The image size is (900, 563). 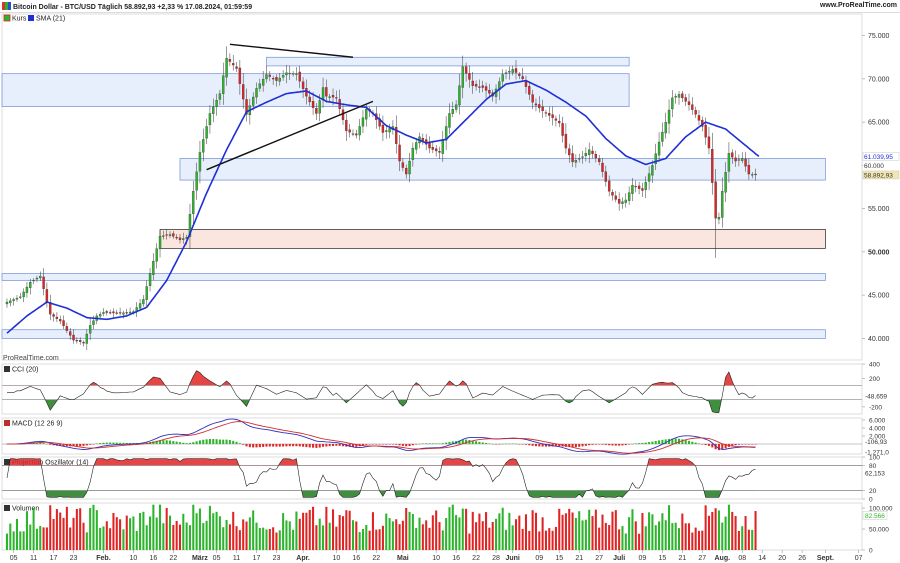 What do you see at coordinates (879, 296) in the screenshot?
I see `price-tick-label: 45.000` at bounding box center [879, 296].